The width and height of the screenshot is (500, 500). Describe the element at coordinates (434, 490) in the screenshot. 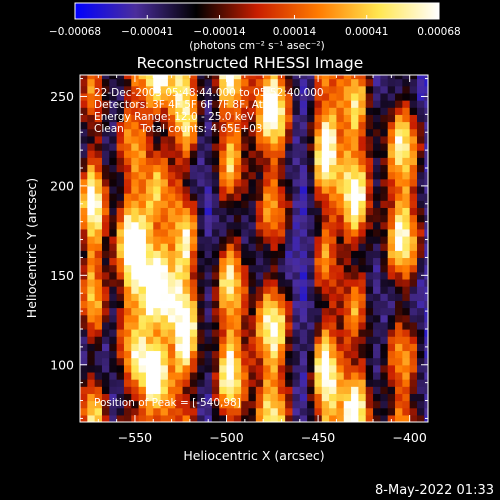

I see `timestamp: 8-May-2022 01:33` at that location.